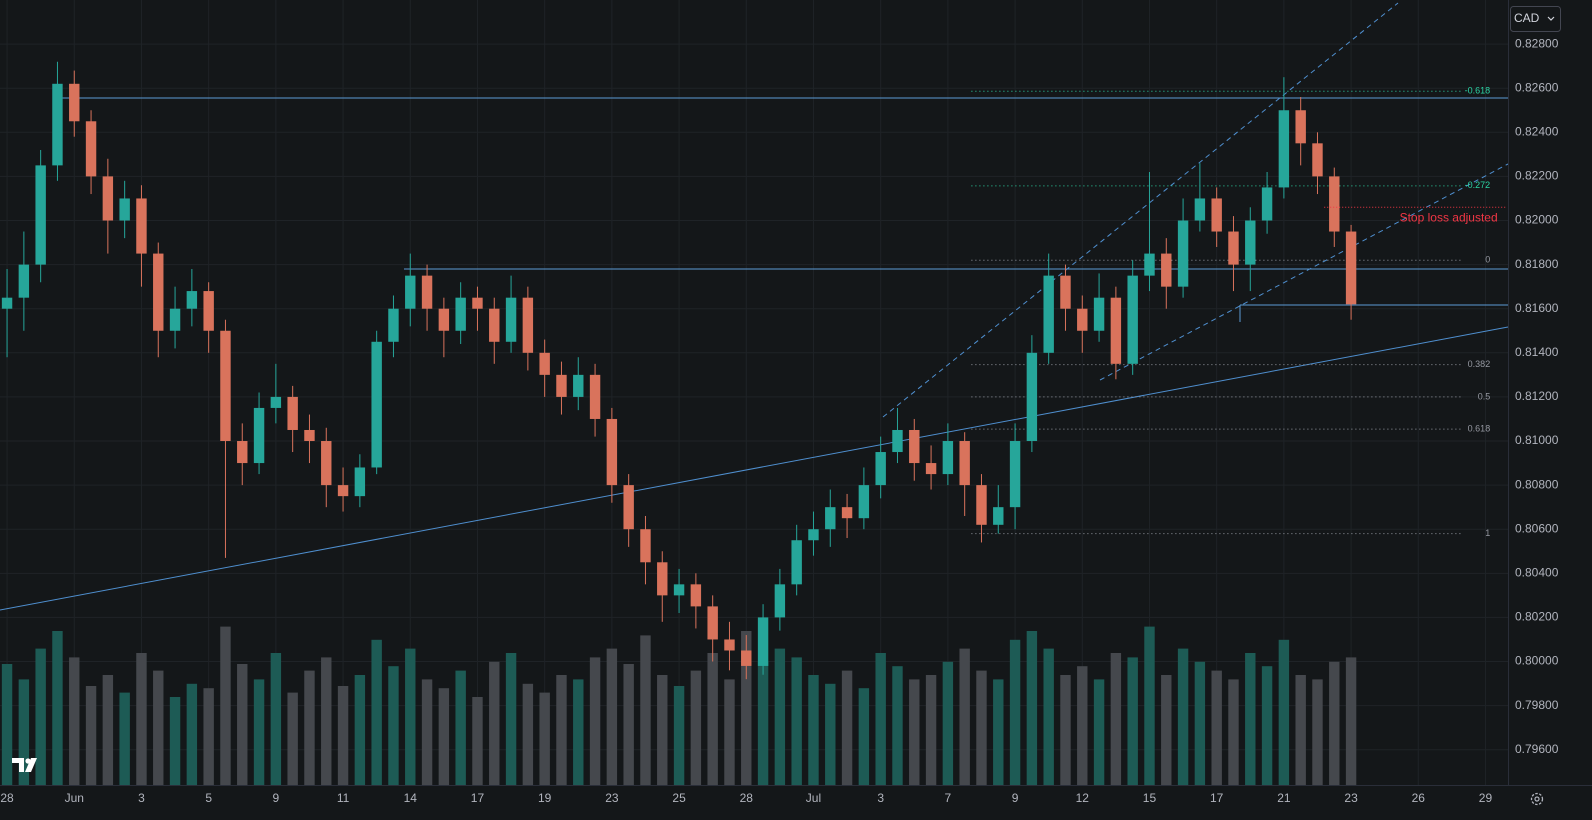  I want to click on dropdown-chevron, so click(1551, 18).